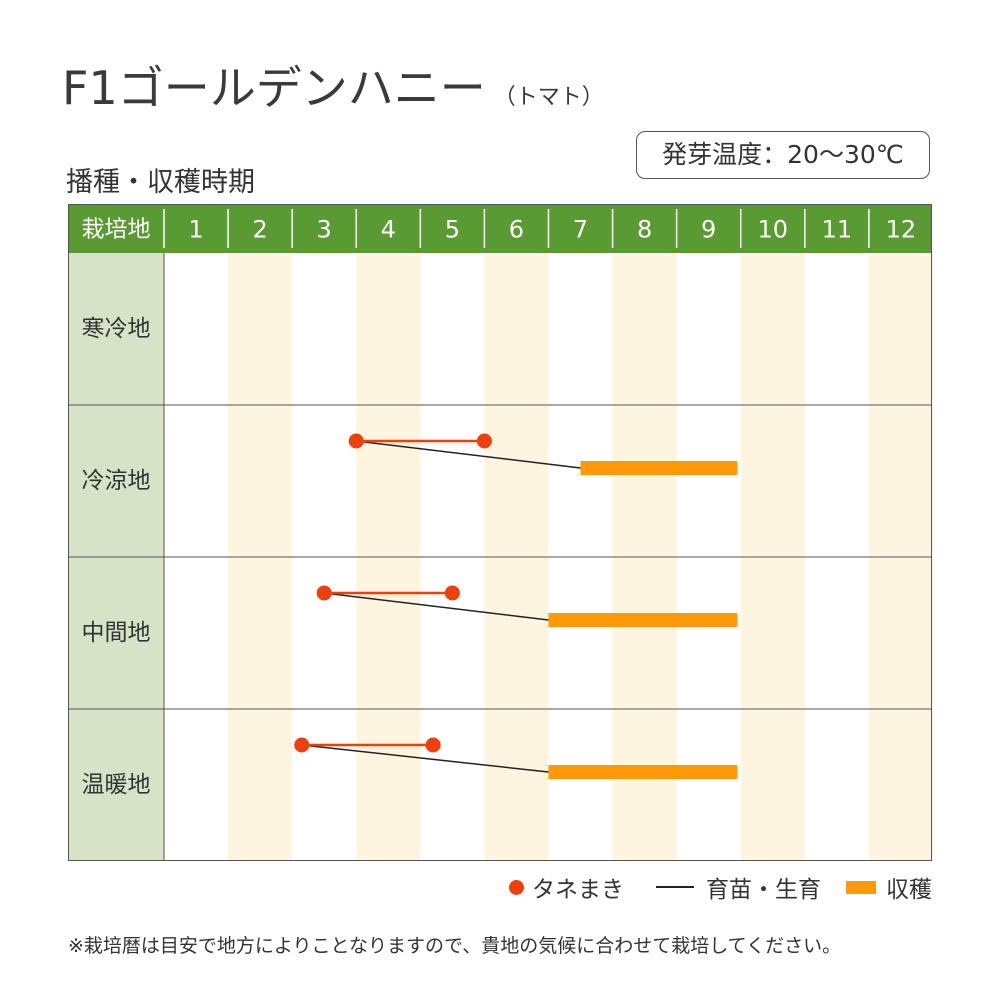 The height and width of the screenshot is (1000, 1000). Describe the element at coordinates (259, 230) in the screenshot. I see `month-label-2: 2` at that location.